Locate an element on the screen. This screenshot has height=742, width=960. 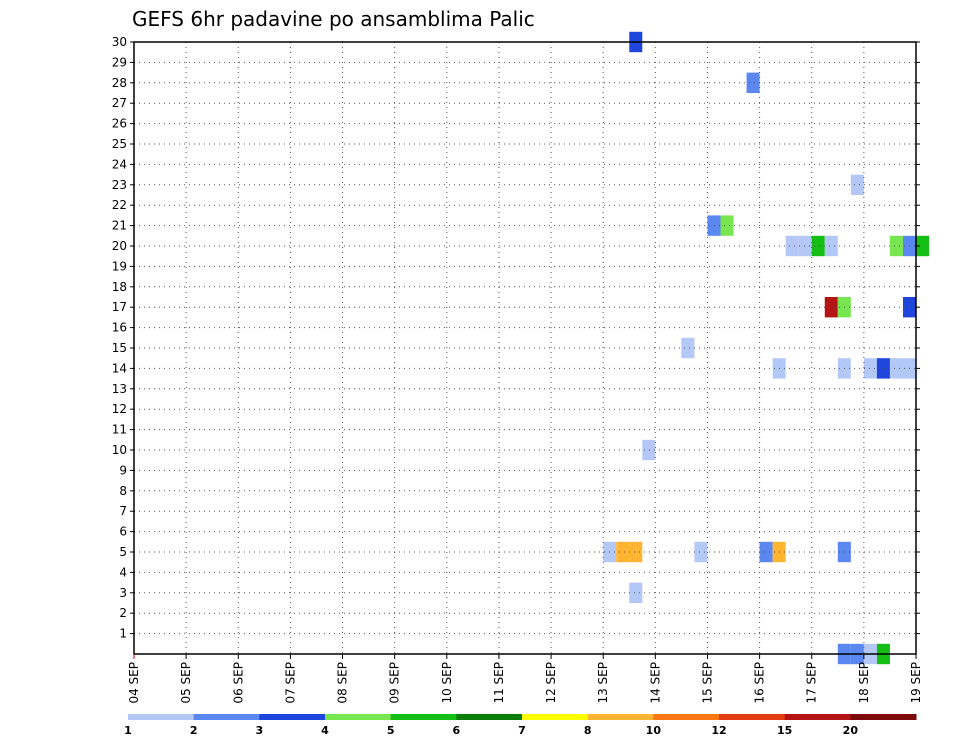
colorbar-label-7: 8 is located at coordinates (588, 730).